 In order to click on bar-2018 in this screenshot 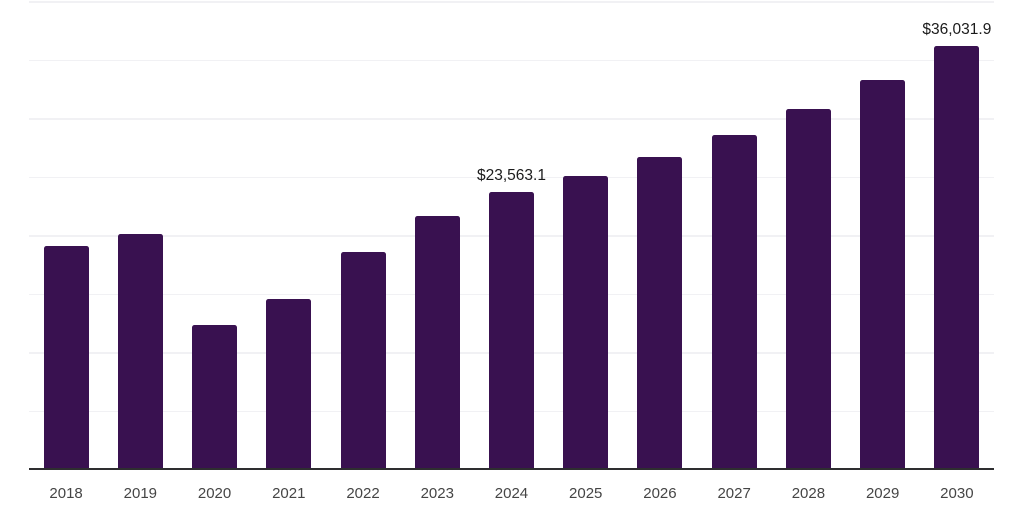, I will do `click(66, 356)`.